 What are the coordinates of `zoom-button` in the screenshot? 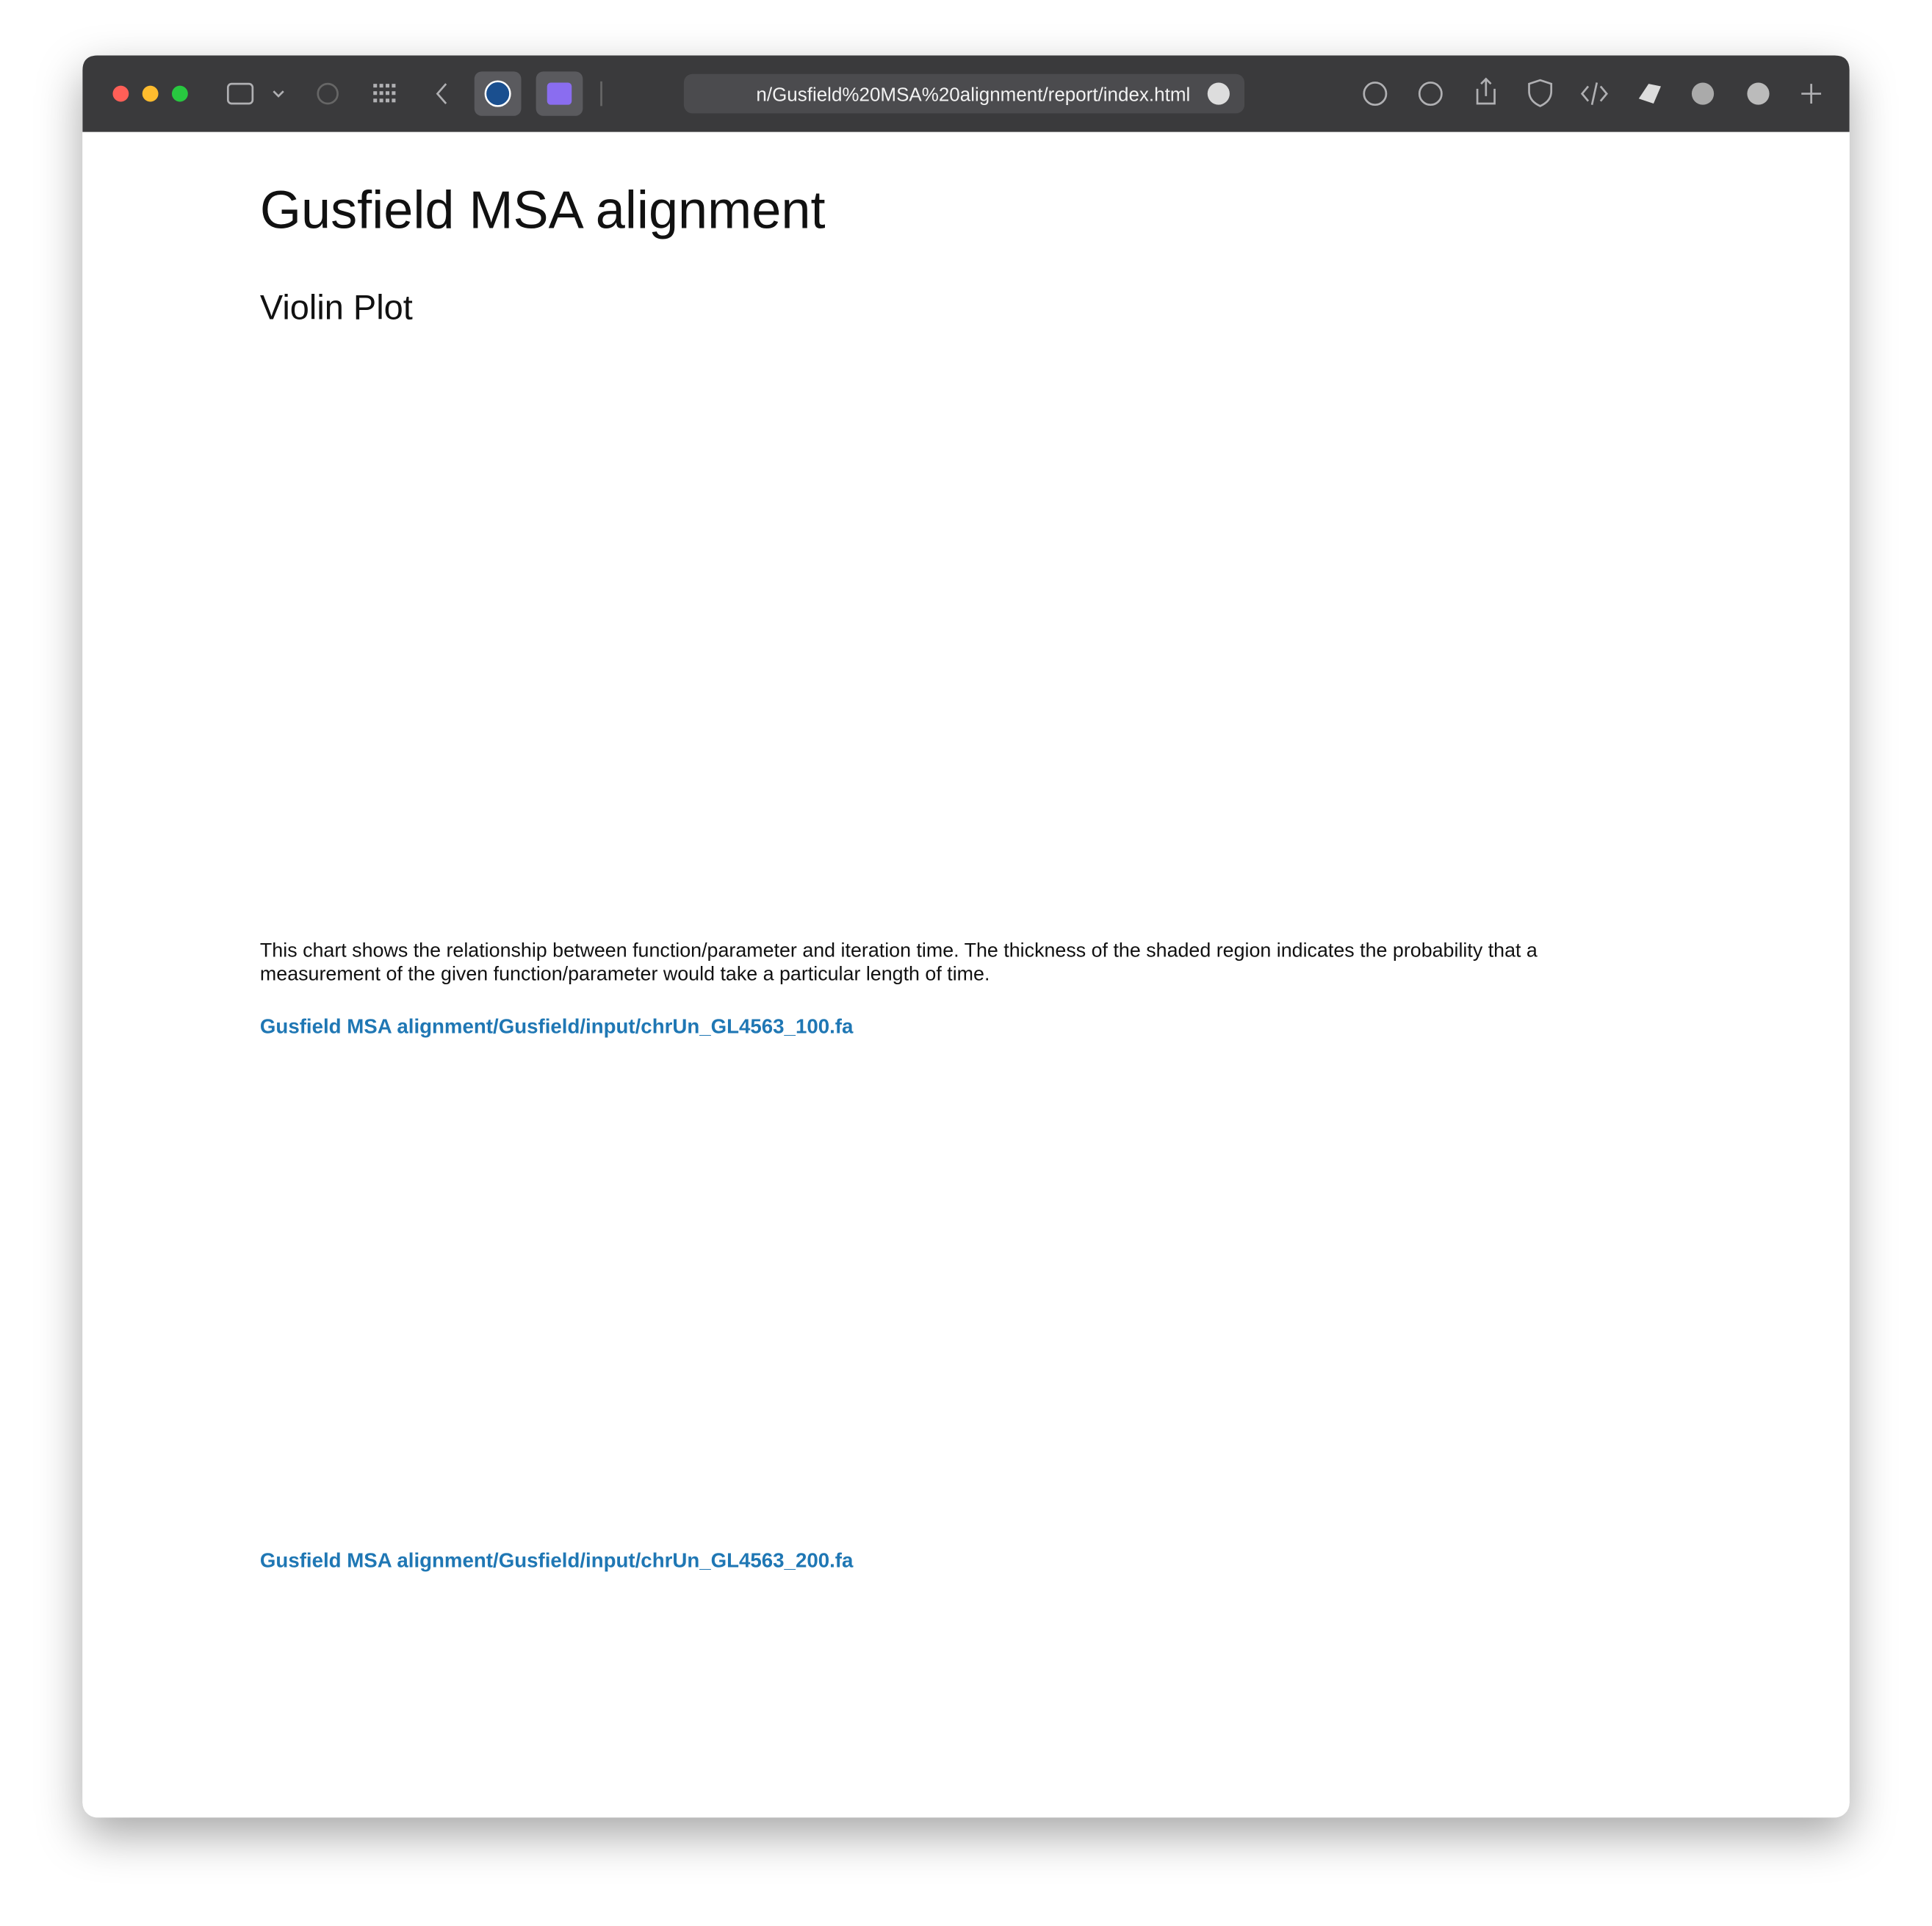 It's located at (179, 93).